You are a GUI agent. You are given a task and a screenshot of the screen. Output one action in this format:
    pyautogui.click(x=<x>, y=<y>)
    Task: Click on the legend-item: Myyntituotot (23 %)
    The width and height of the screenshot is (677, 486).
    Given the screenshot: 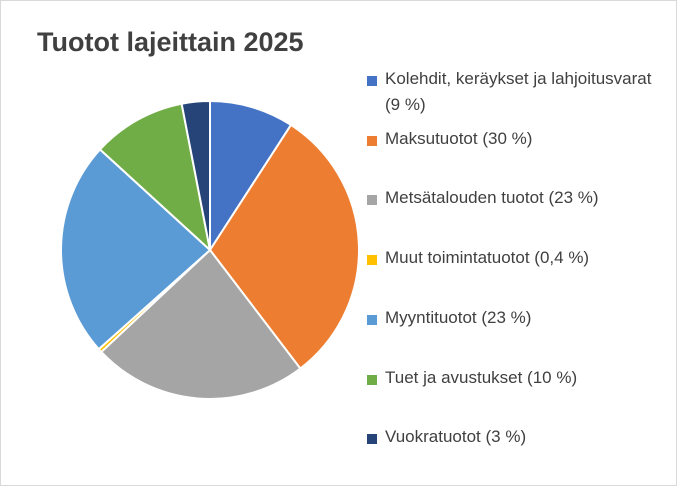 What is the action you would take?
    pyautogui.click(x=517, y=319)
    